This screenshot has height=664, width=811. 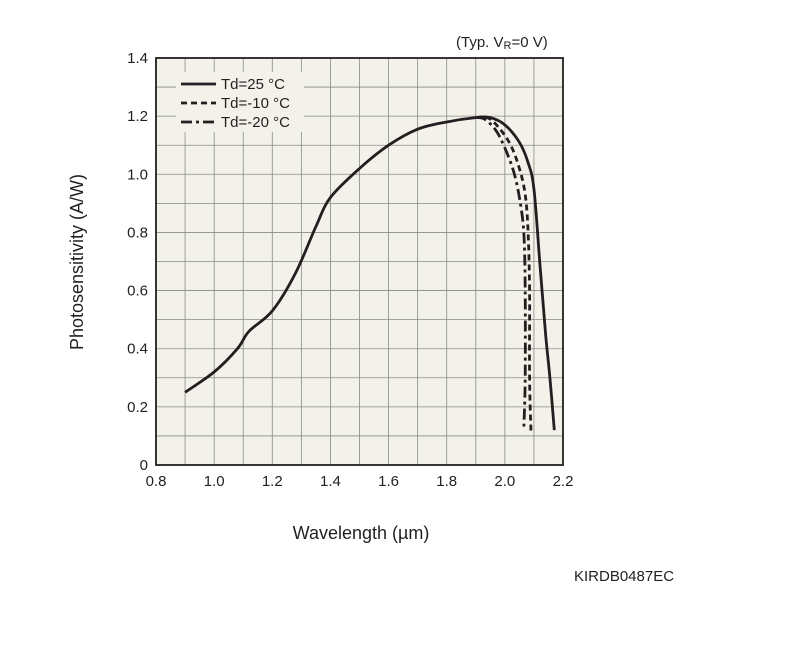 I want to click on x-tick-label: 1.4, so click(x=330, y=481).